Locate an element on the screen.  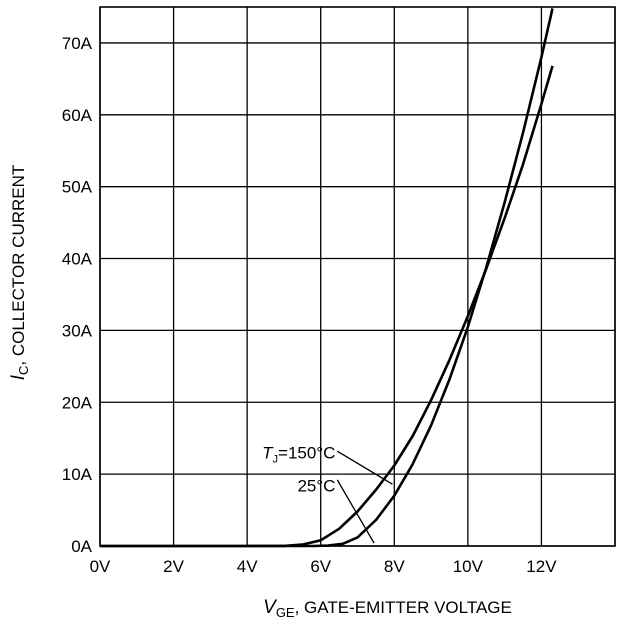
leader-line-150c is located at coordinates (364, 467).